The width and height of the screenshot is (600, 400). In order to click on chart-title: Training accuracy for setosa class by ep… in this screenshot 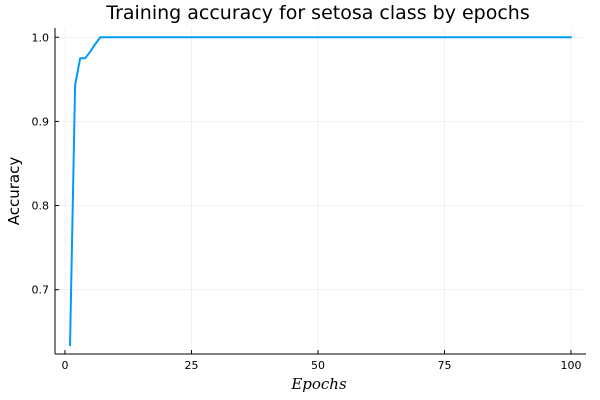, I will do `click(317, 13)`.